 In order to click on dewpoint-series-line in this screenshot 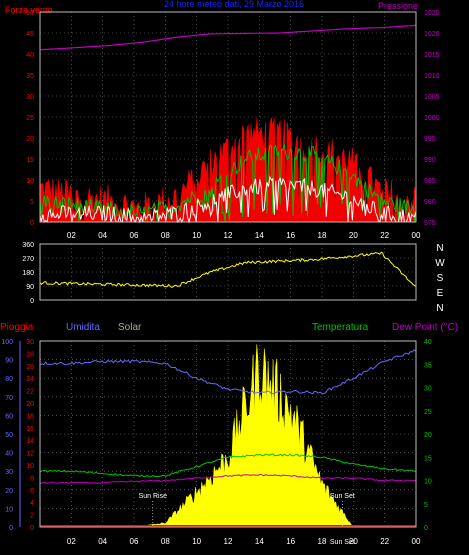, I will do `click(228, 479)`.